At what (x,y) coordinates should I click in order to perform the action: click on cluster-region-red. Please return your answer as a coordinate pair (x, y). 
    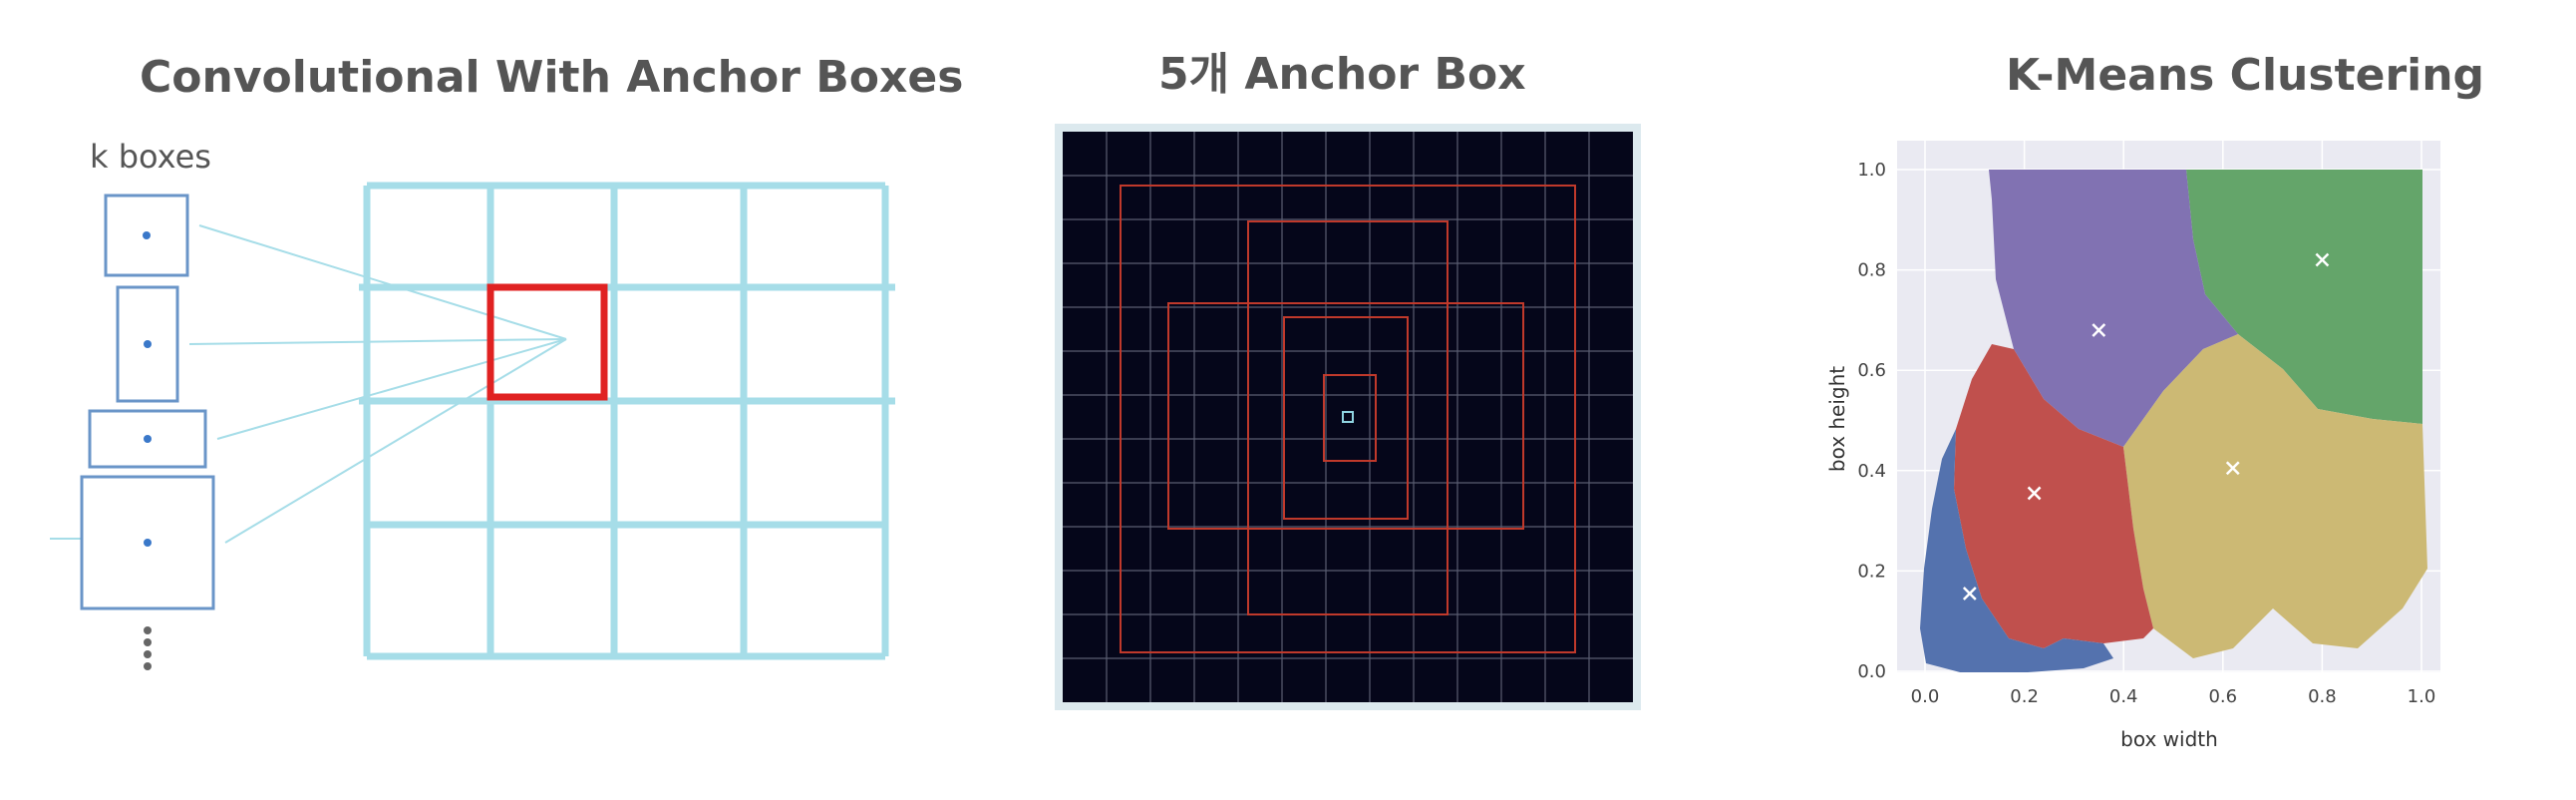
    Looking at the image, I should click on (2053, 496).